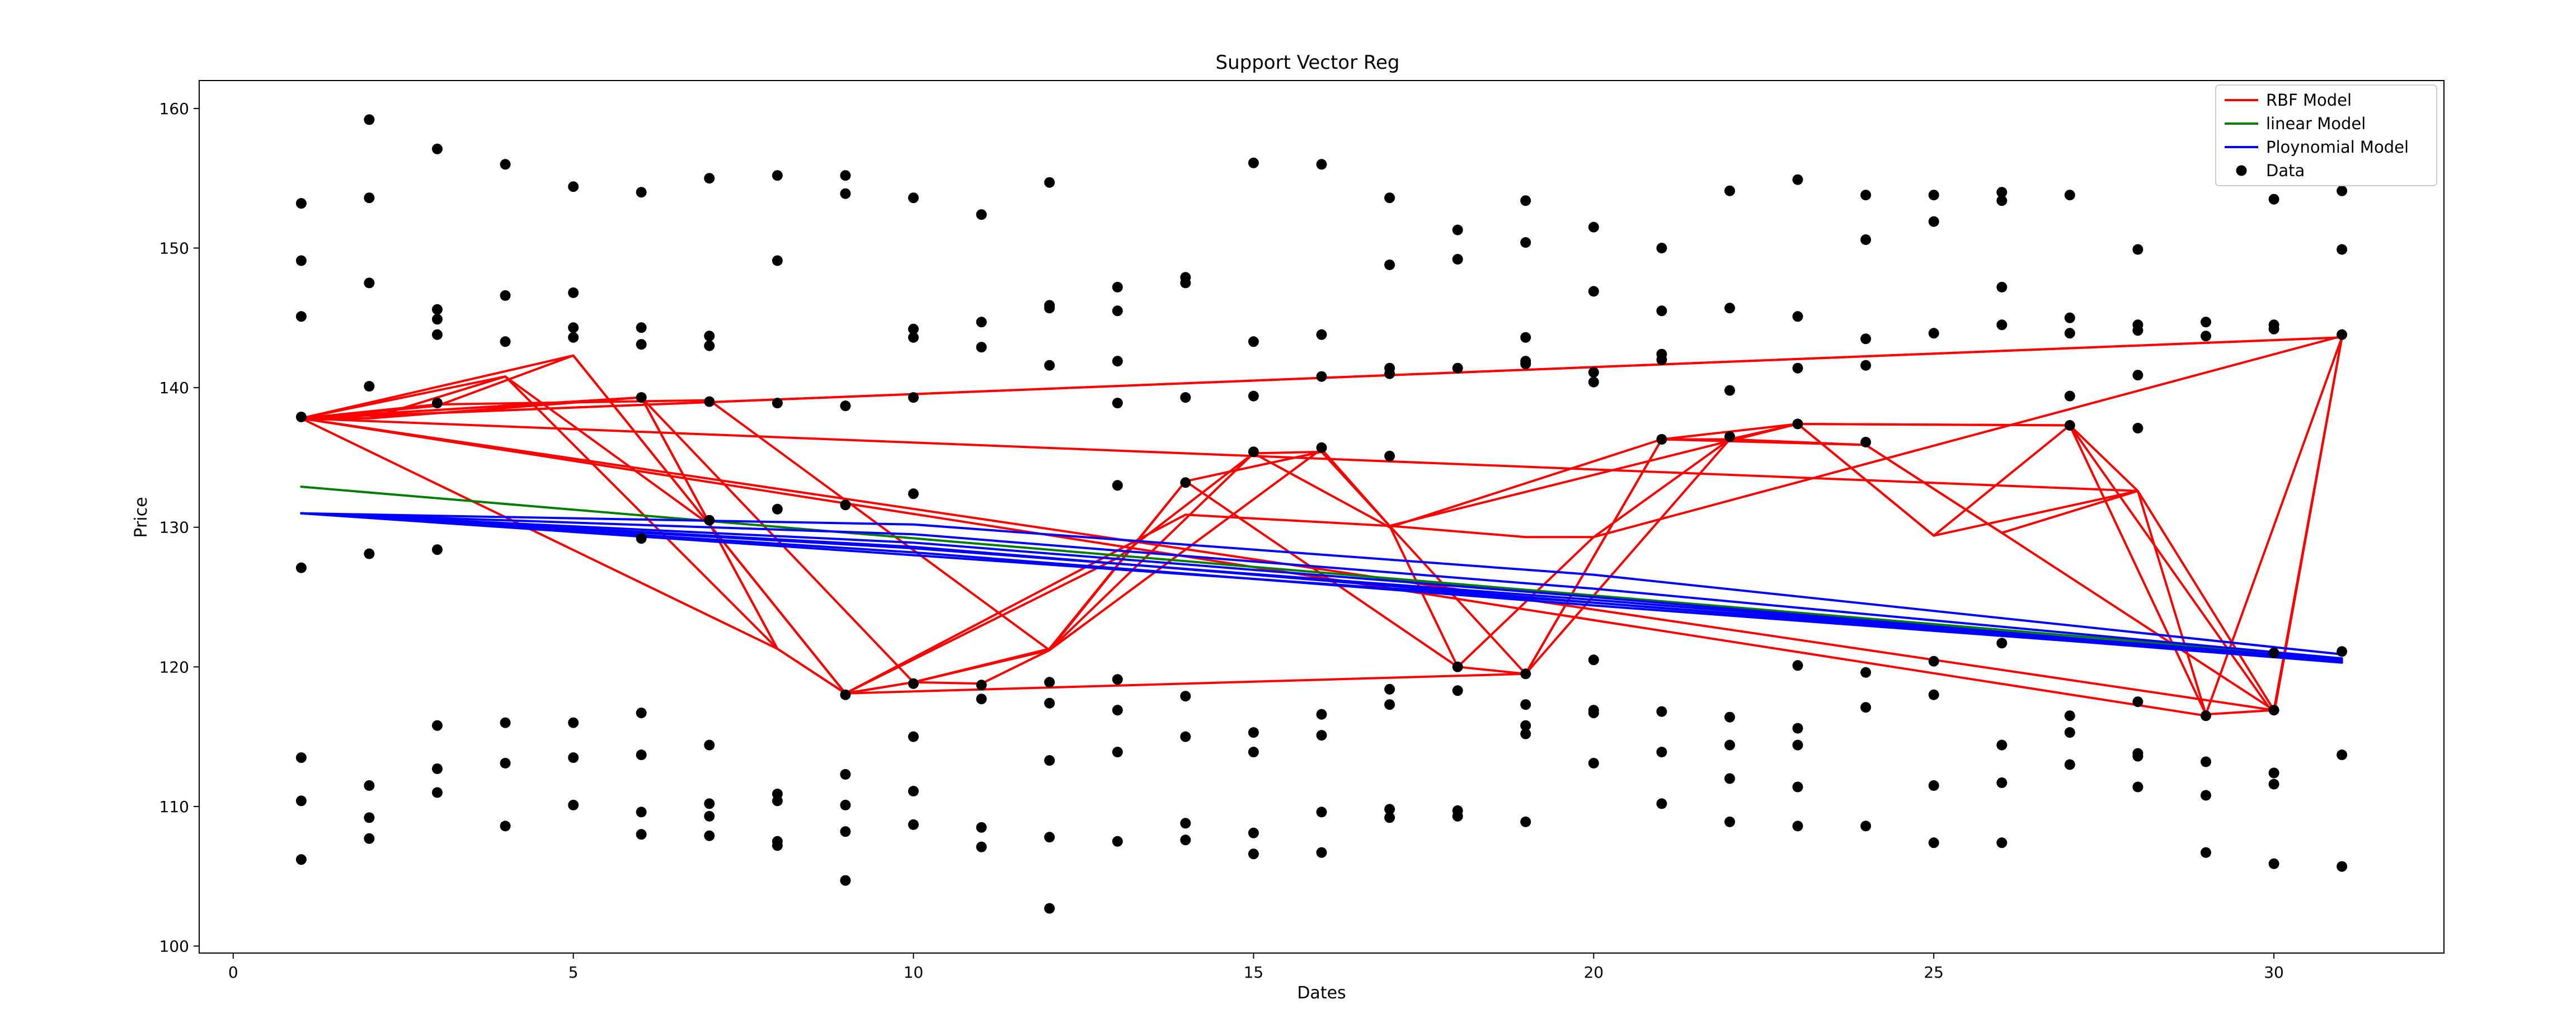 The height and width of the screenshot is (1028, 2576). What do you see at coordinates (914, 972) in the screenshot?
I see `x-tick-label: 10` at bounding box center [914, 972].